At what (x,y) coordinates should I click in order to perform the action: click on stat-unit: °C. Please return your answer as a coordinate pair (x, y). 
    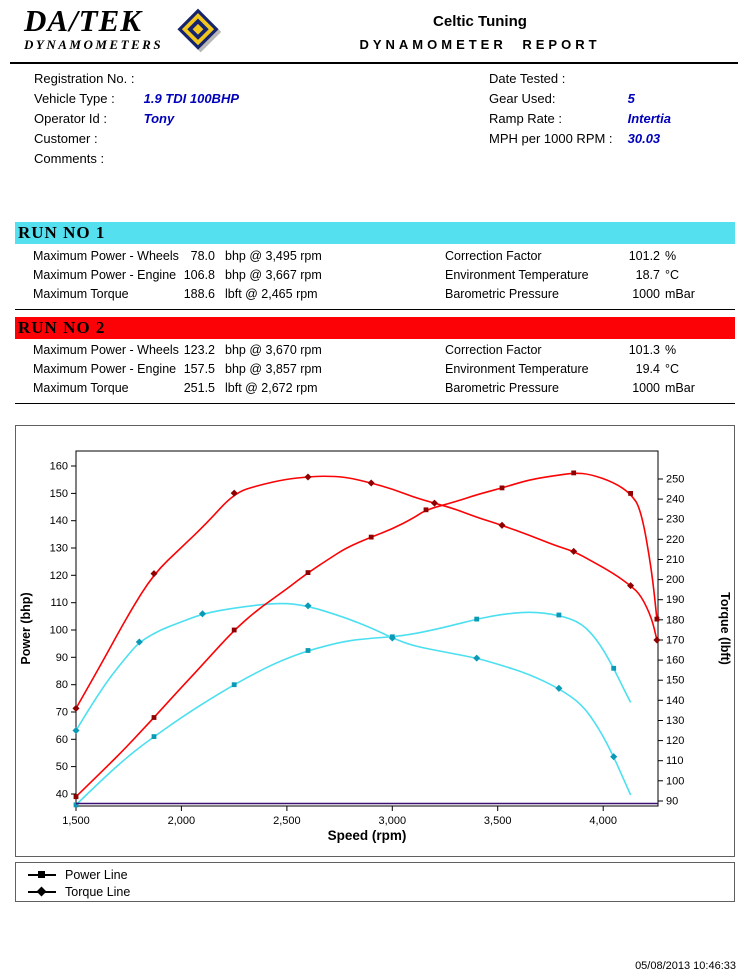
    Looking at the image, I should click on (672, 369).